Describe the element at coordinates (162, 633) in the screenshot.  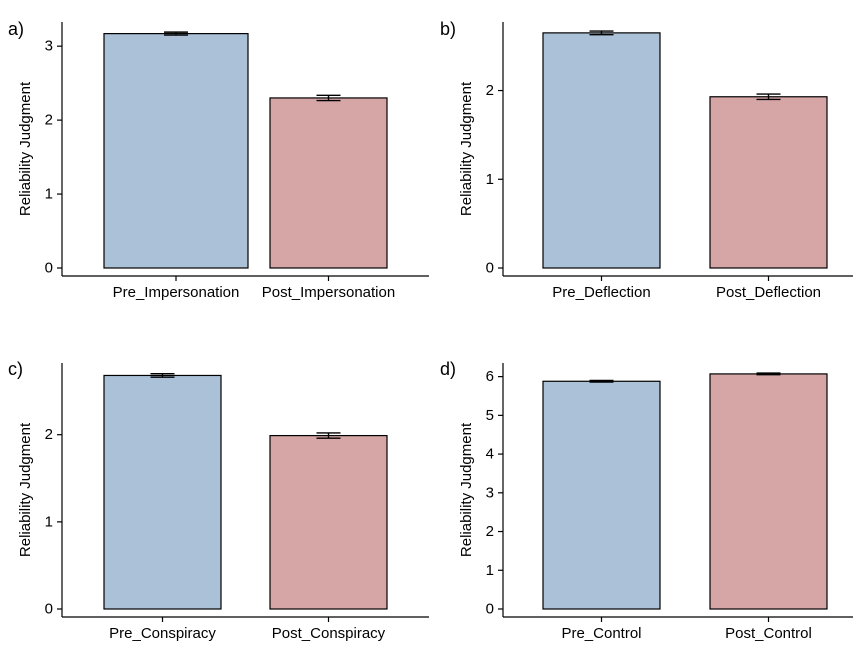
I see `x-tick-label: Pre_Conspiracy` at that location.